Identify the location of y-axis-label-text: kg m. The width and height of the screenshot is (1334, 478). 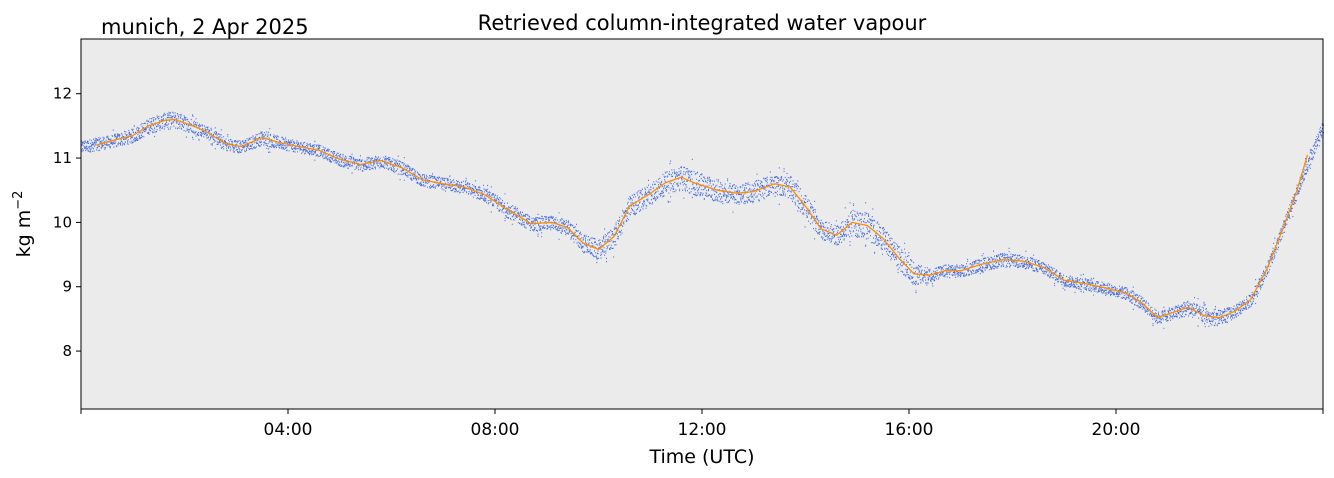
(24, 234).